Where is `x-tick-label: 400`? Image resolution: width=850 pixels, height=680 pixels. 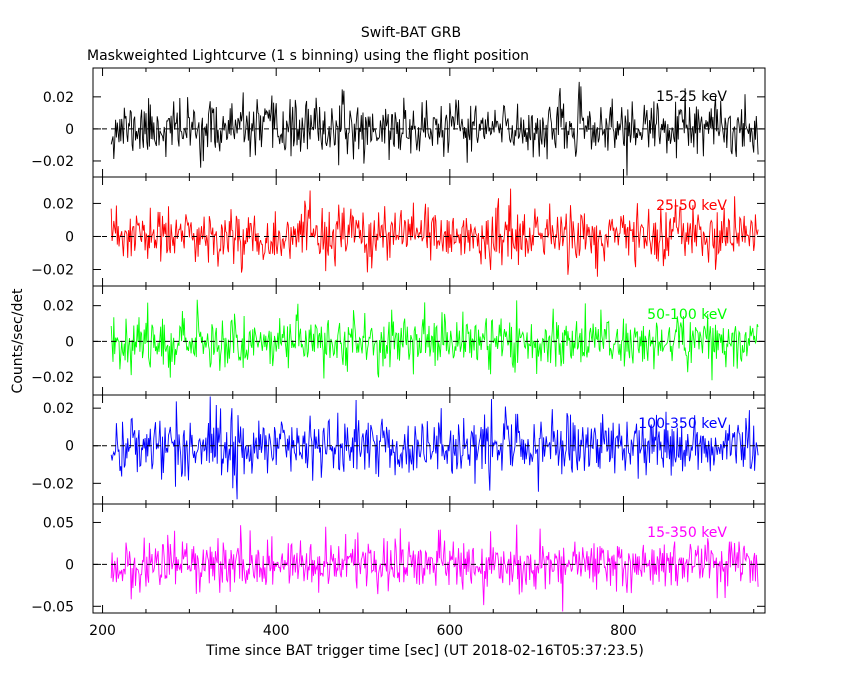 x-tick-label: 400 is located at coordinates (276, 631).